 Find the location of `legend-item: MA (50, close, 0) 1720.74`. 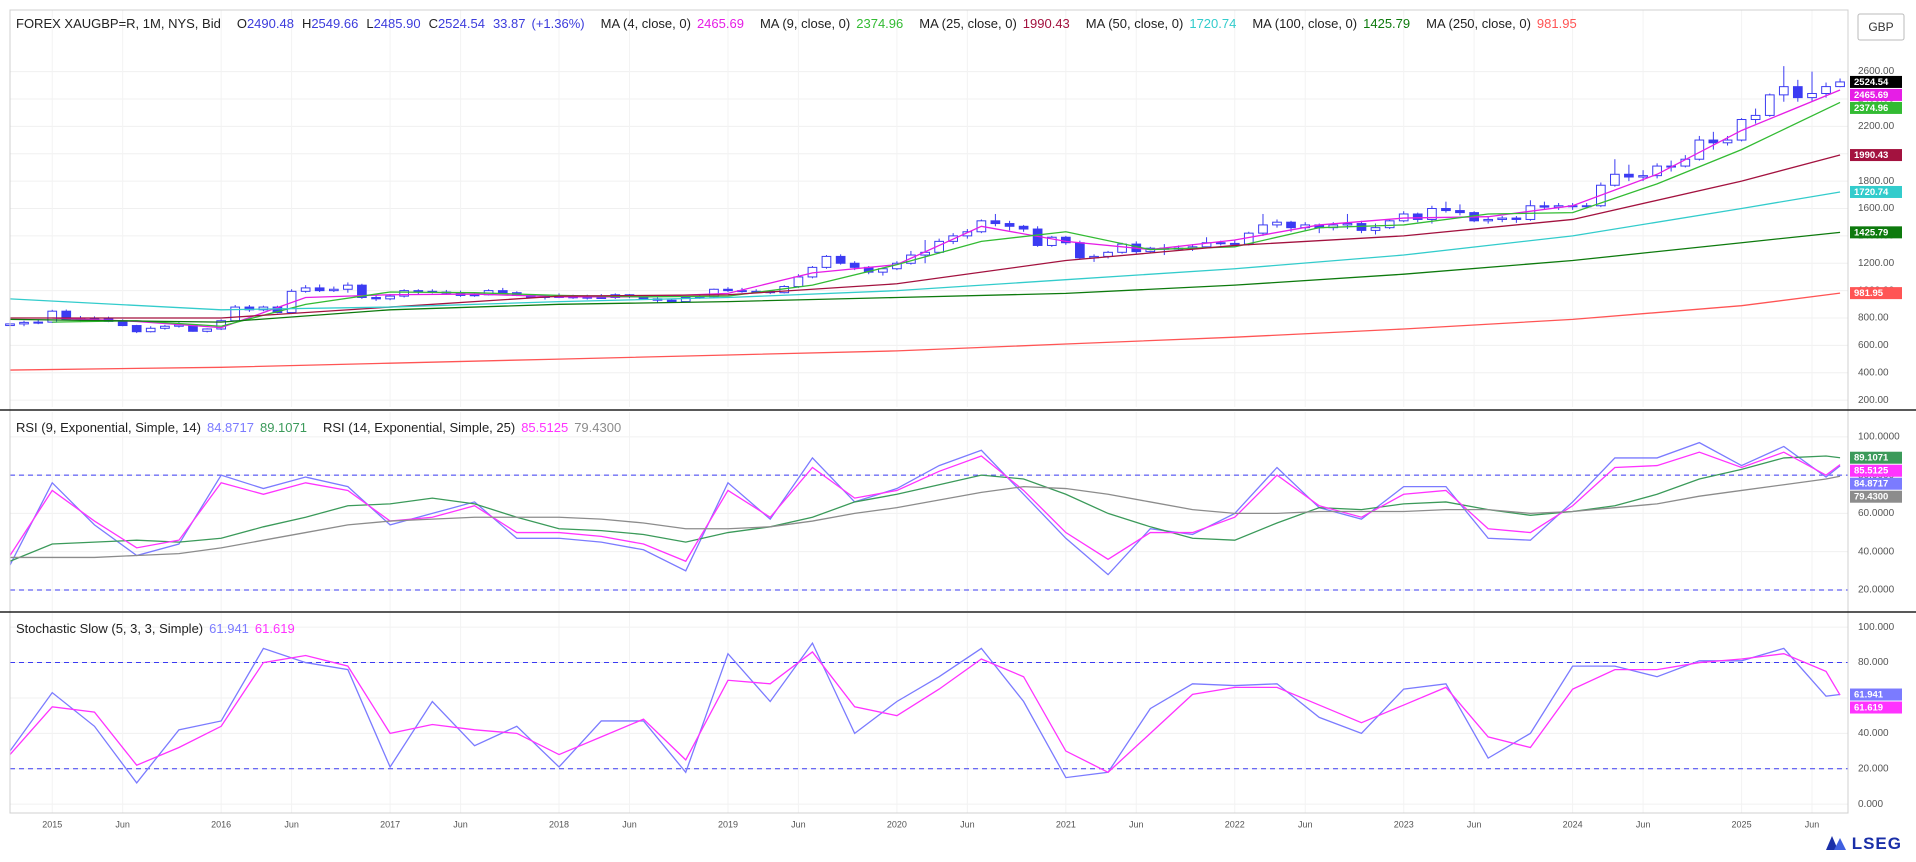

legend-item: MA (50, close, 0) 1720.74 is located at coordinates (1161, 23).